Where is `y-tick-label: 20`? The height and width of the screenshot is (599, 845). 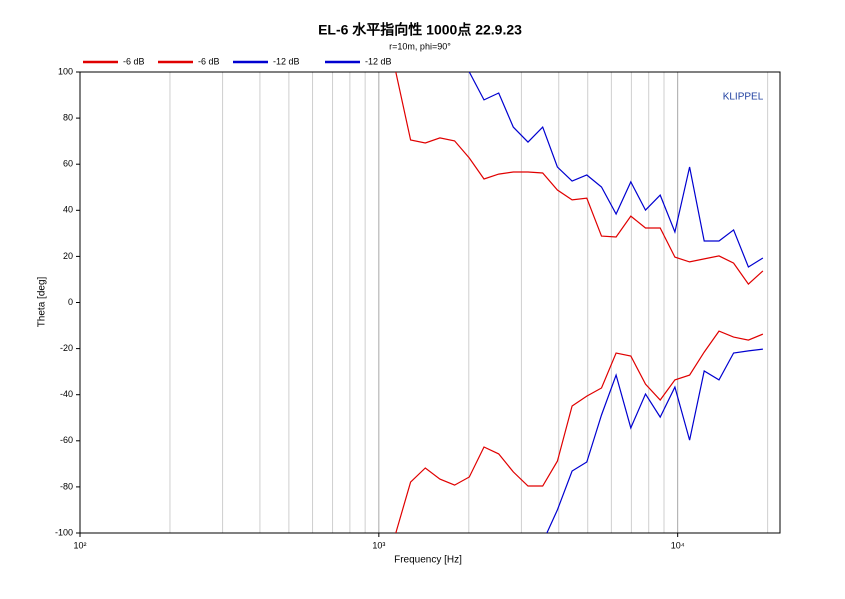
y-tick-label: 20 is located at coordinates (68, 256).